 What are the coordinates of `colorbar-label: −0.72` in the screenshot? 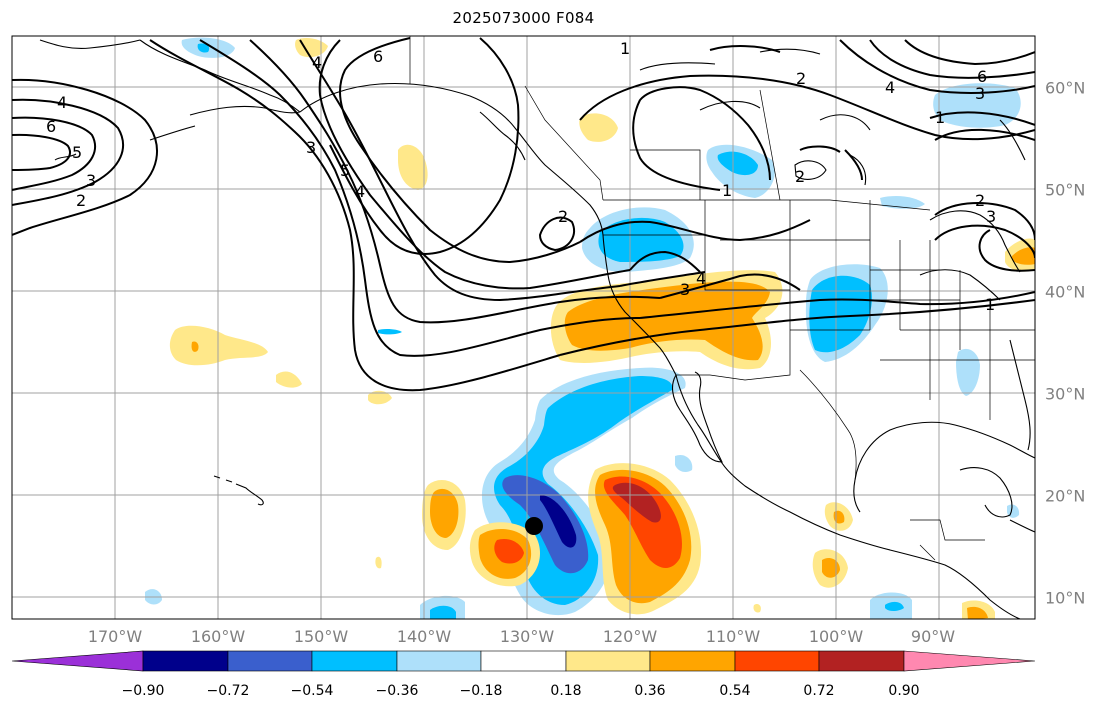 It's located at (228, 691).